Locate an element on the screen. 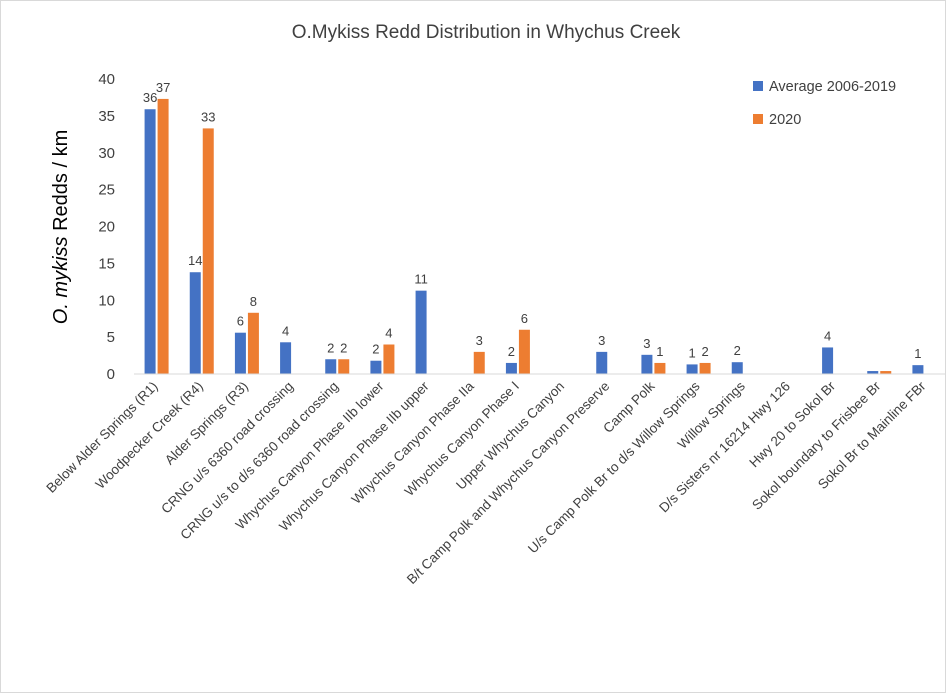 Image resolution: width=946 pixels, height=694 pixels. y-axis-label-rest: Redds / km is located at coordinates (61, 183).